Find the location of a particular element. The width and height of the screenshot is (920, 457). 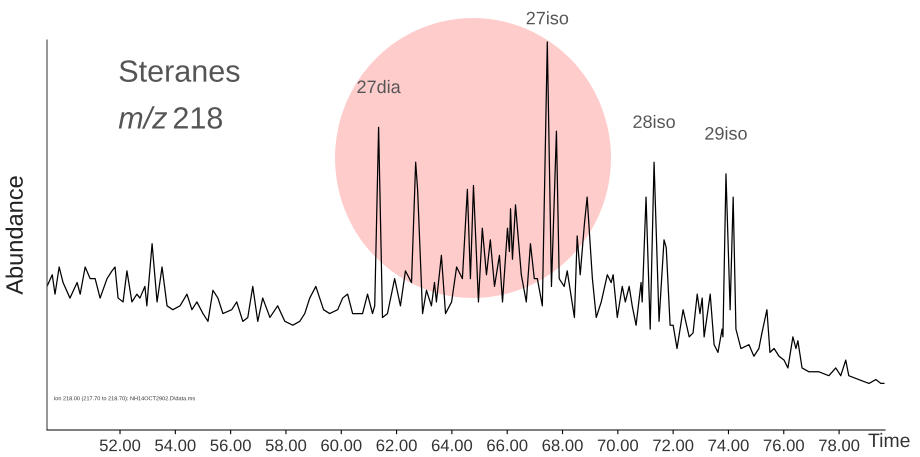

x-tick-label: 60.00 is located at coordinates (341, 445).